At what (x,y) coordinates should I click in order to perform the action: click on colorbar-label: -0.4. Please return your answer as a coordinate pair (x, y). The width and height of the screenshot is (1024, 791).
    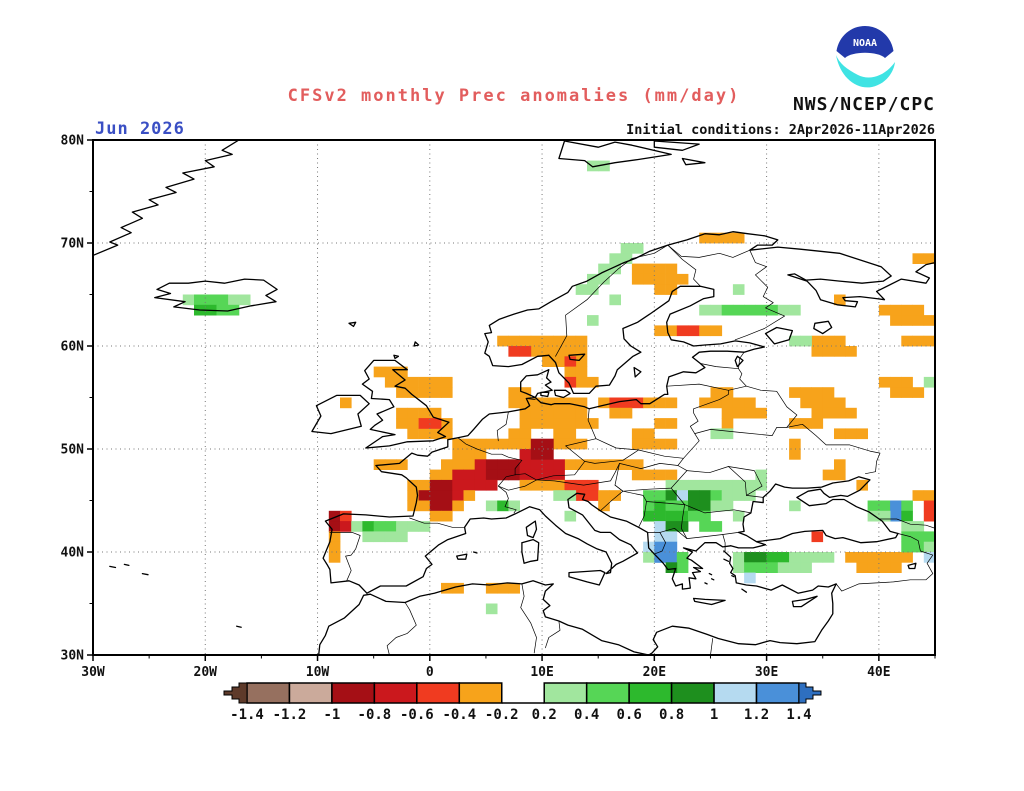
    Looking at the image, I should click on (459, 715).